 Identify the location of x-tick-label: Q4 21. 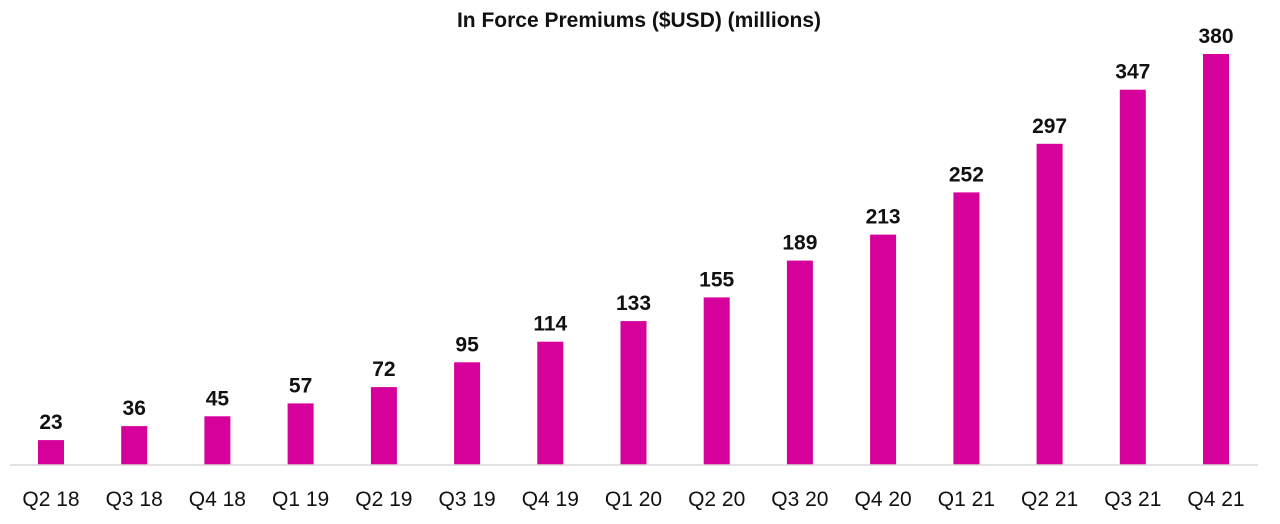
(1215, 499).